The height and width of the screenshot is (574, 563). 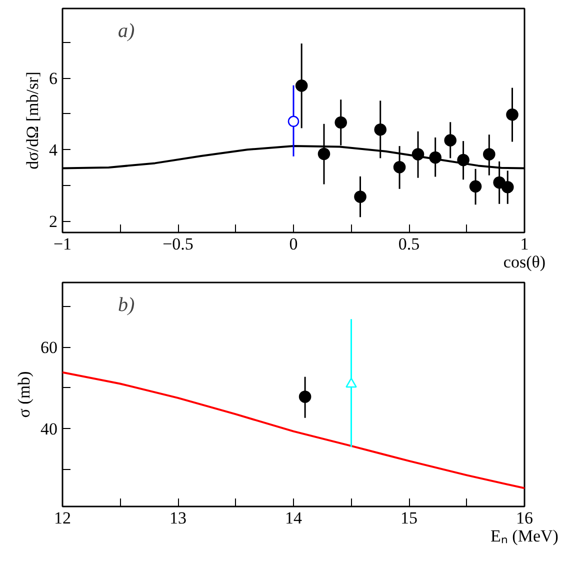 I want to click on x-tick-label: −1, so click(x=62, y=244).